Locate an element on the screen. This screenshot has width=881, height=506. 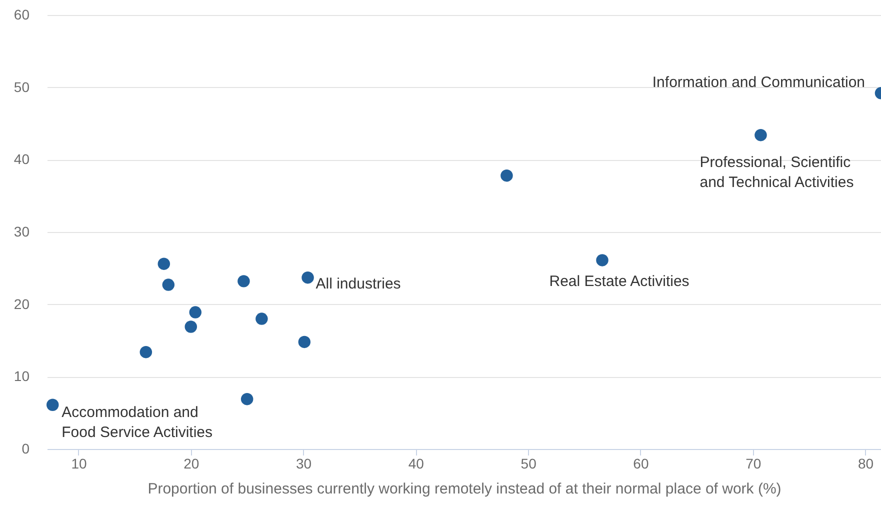
y-tick-label: 40 is located at coordinates (22, 159).